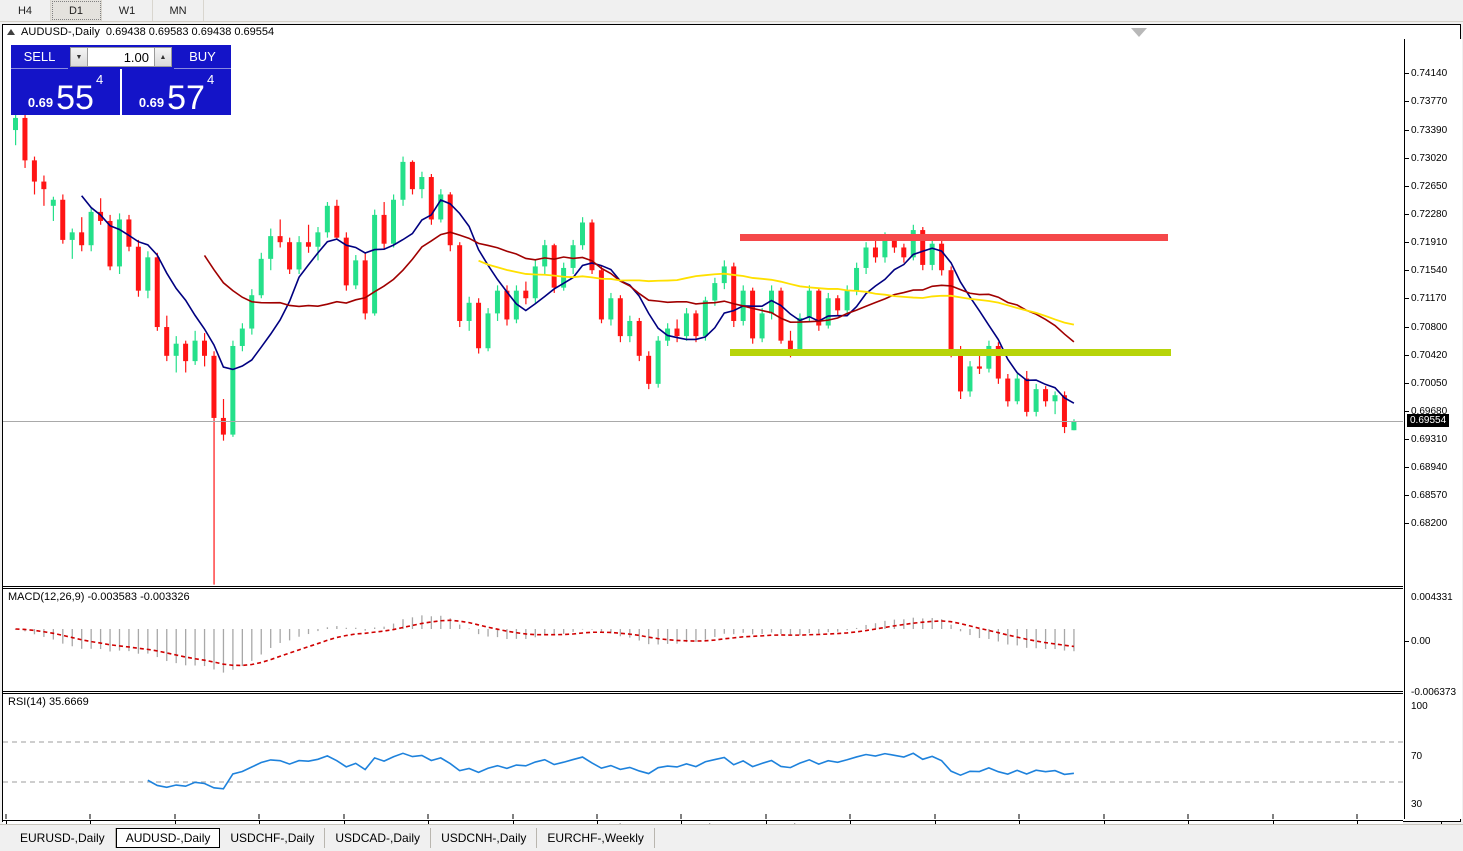 The image size is (1463, 851). Describe the element at coordinates (178, 10) in the screenshot. I see `timeframe-tab-mn: MN` at that location.